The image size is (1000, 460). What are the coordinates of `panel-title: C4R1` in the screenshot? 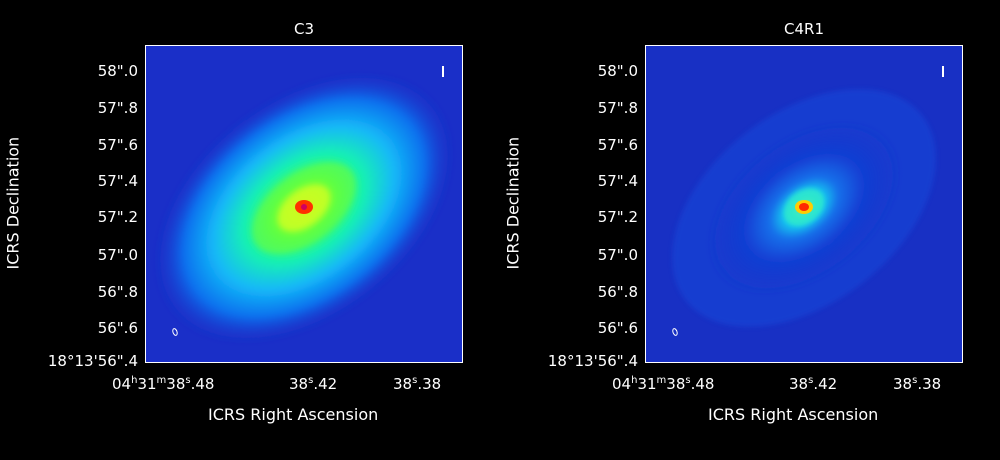 It's located at (804, 29).